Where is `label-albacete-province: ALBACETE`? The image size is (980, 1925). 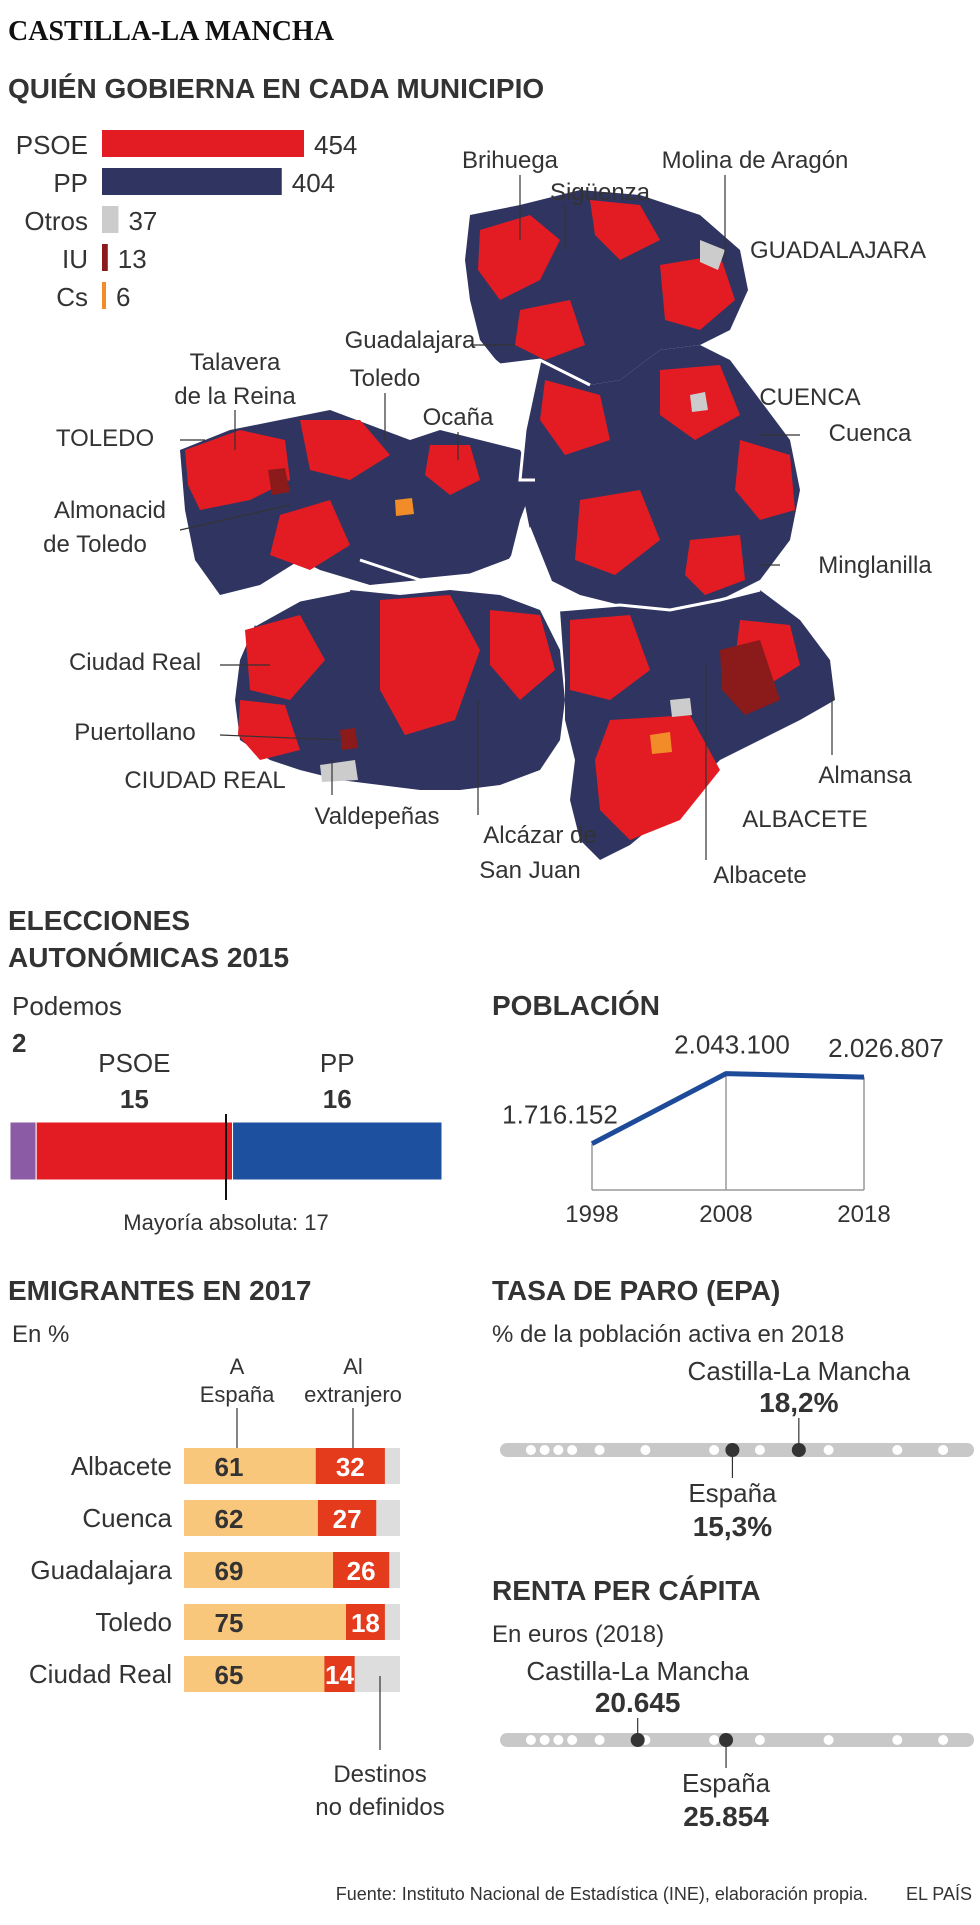
label-albacete-province: ALBACETE is located at coordinates (804, 819).